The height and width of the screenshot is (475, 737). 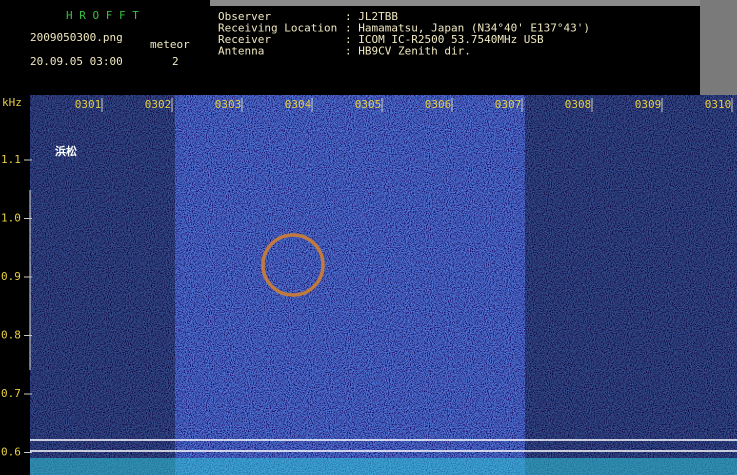 What do you see at coordinates (11, 335) in the screenshot?
I see `freq-label: 0.8` at bounding box center [11, 335].